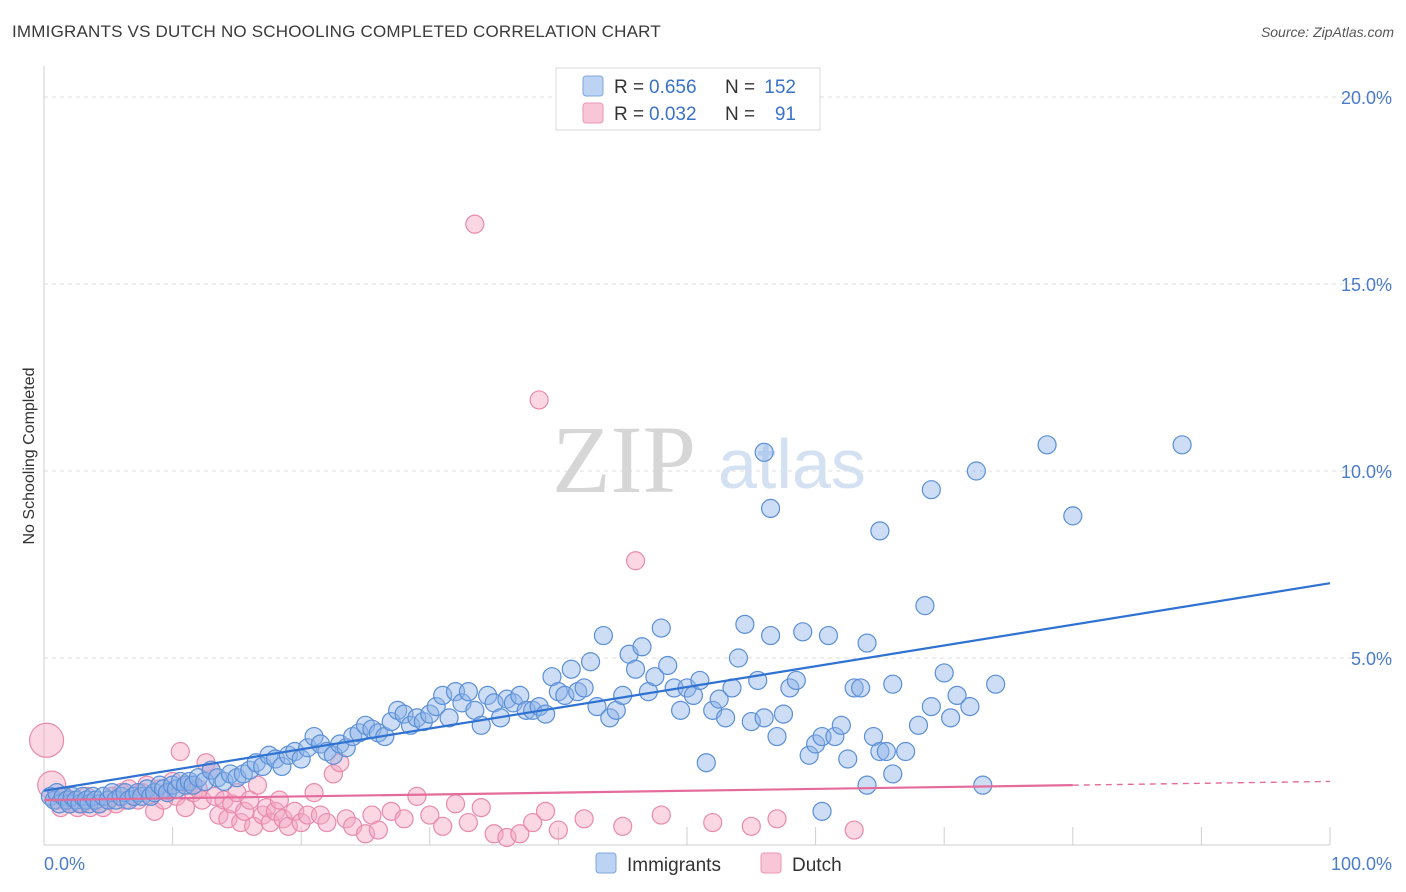  Describe the element at coordinates (792, 464) in the screenshot. I see `watermark-atlas: atlas` at that location.